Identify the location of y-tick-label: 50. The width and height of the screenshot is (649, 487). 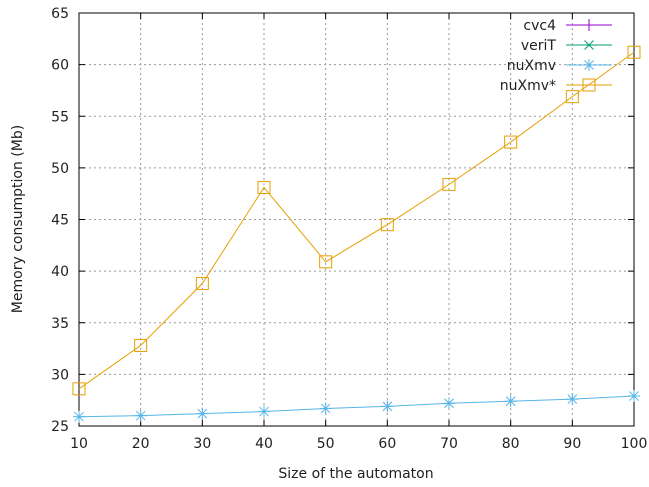
(60, 169).